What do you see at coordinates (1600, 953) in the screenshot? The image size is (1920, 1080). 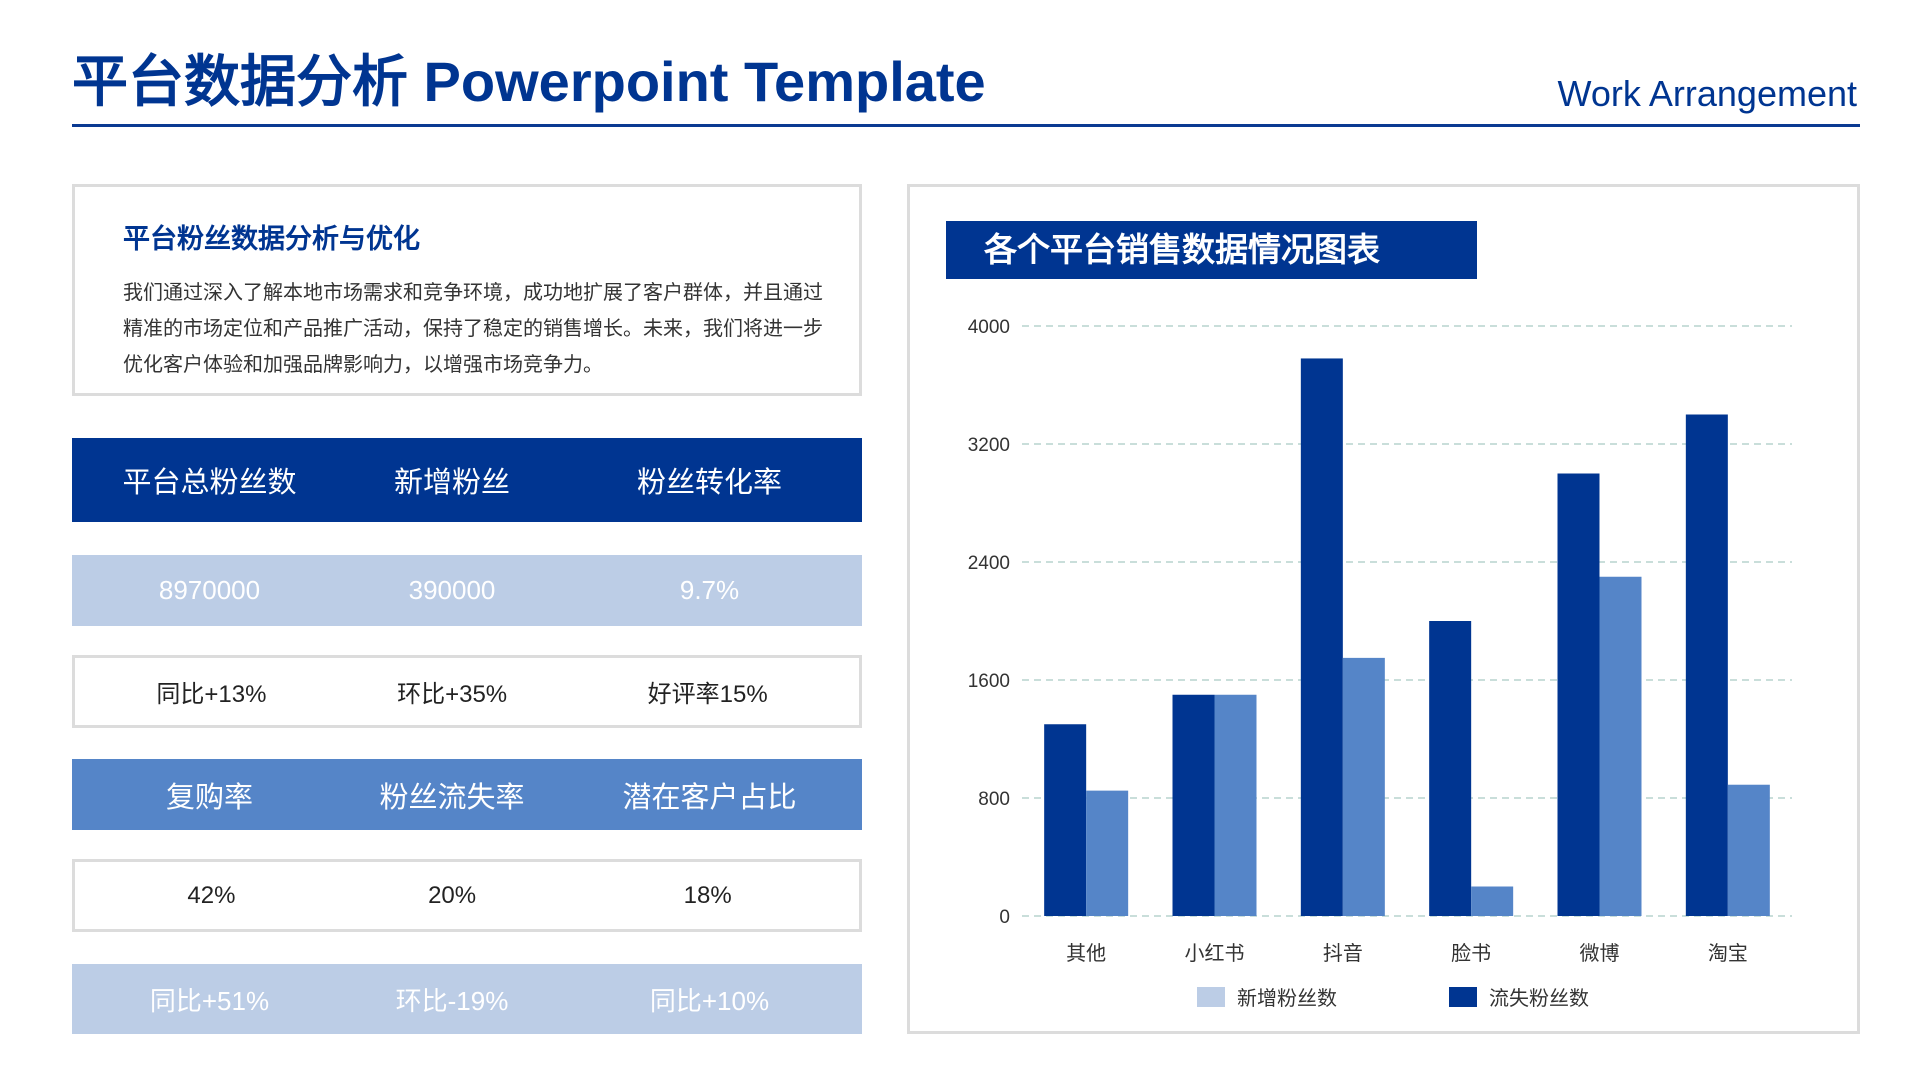 I see `x-tick-label: 微博` at bounding box center [1600, 953].